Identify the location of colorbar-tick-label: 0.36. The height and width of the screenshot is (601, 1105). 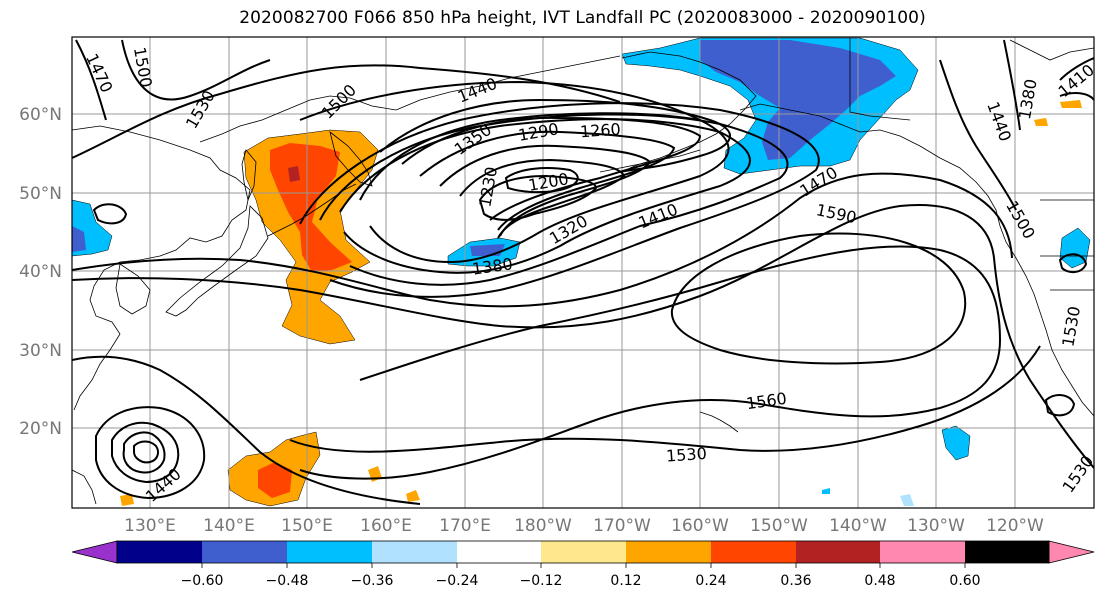
(795, 581).